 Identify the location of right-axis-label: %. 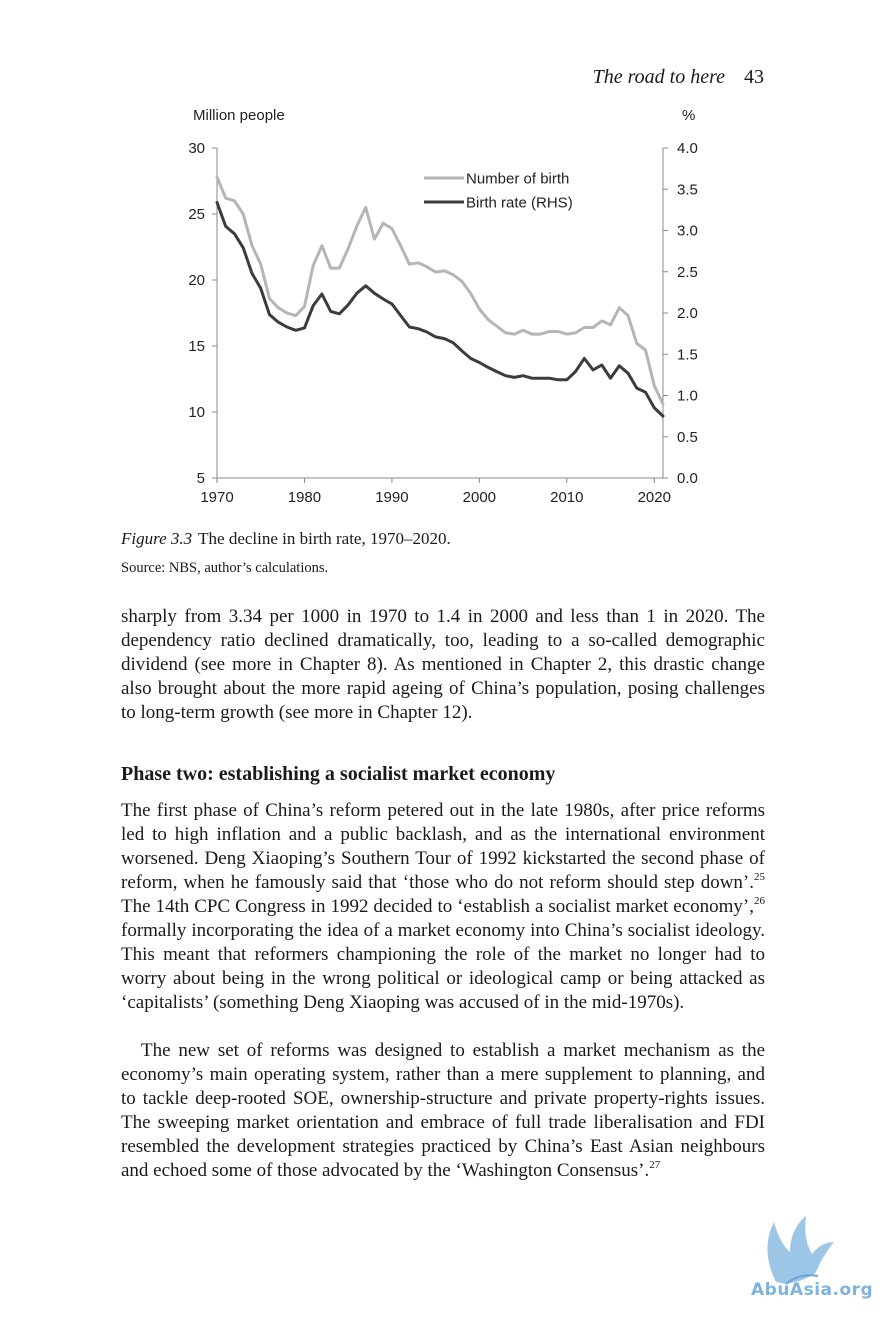
(688, 115).